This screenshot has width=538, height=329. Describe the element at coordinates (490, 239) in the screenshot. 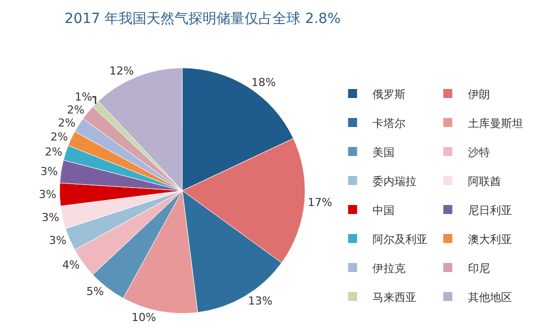

I see `legend-label: 澳大利亚` at that location.